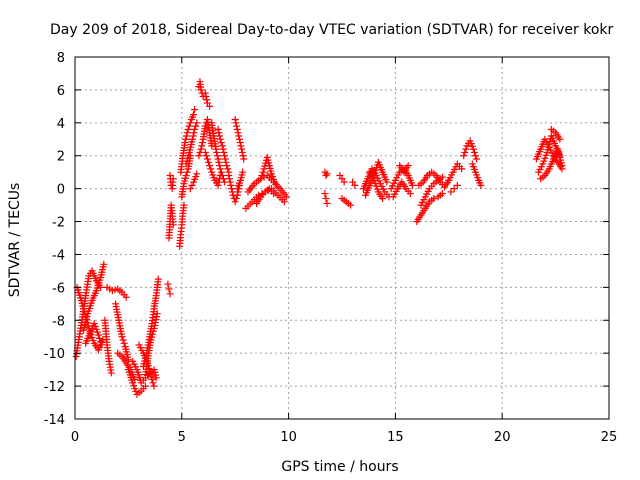  I want to click on x-tick-label: 5, so click(182, 437).